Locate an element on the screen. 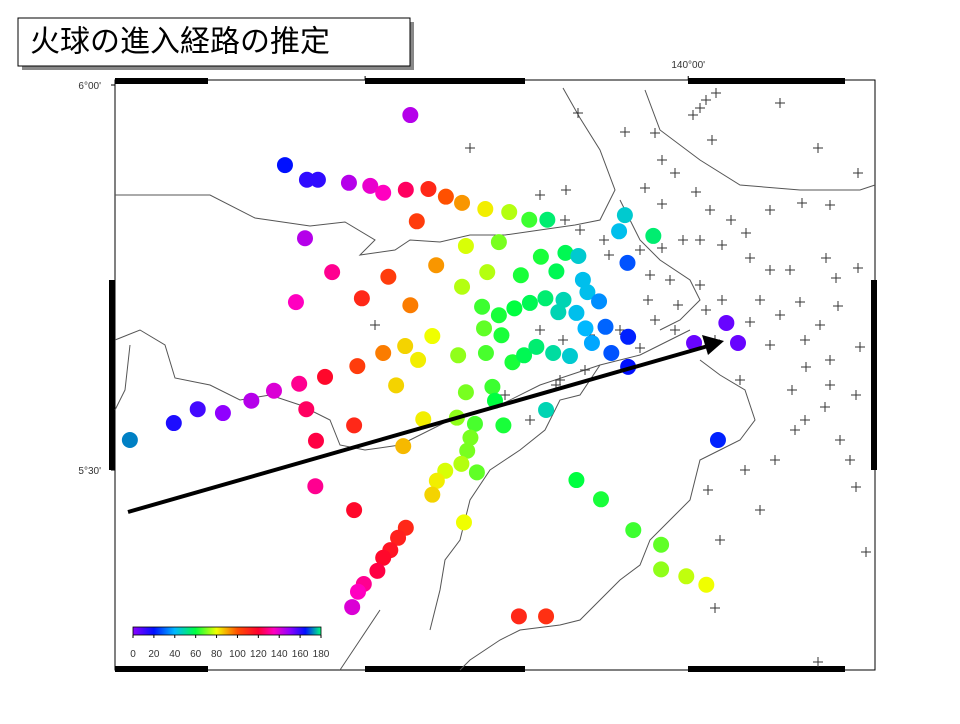  title-box: 火球の進入経路の推定 is located at coordinates (215, 43).